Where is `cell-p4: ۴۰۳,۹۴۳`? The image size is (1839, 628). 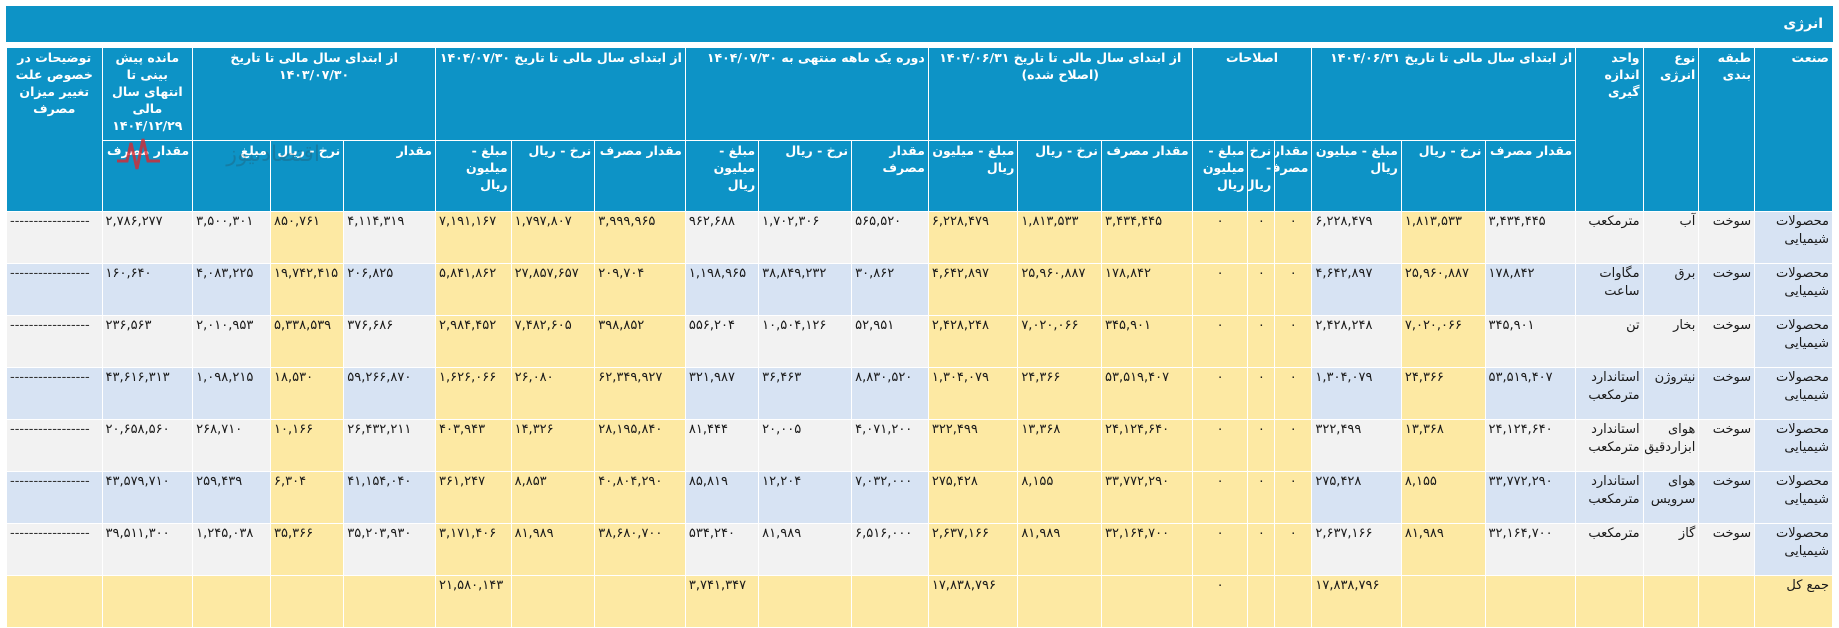 cell-p4: ۴۰۳,۹۴۳ is located at coordinates (473, 445).